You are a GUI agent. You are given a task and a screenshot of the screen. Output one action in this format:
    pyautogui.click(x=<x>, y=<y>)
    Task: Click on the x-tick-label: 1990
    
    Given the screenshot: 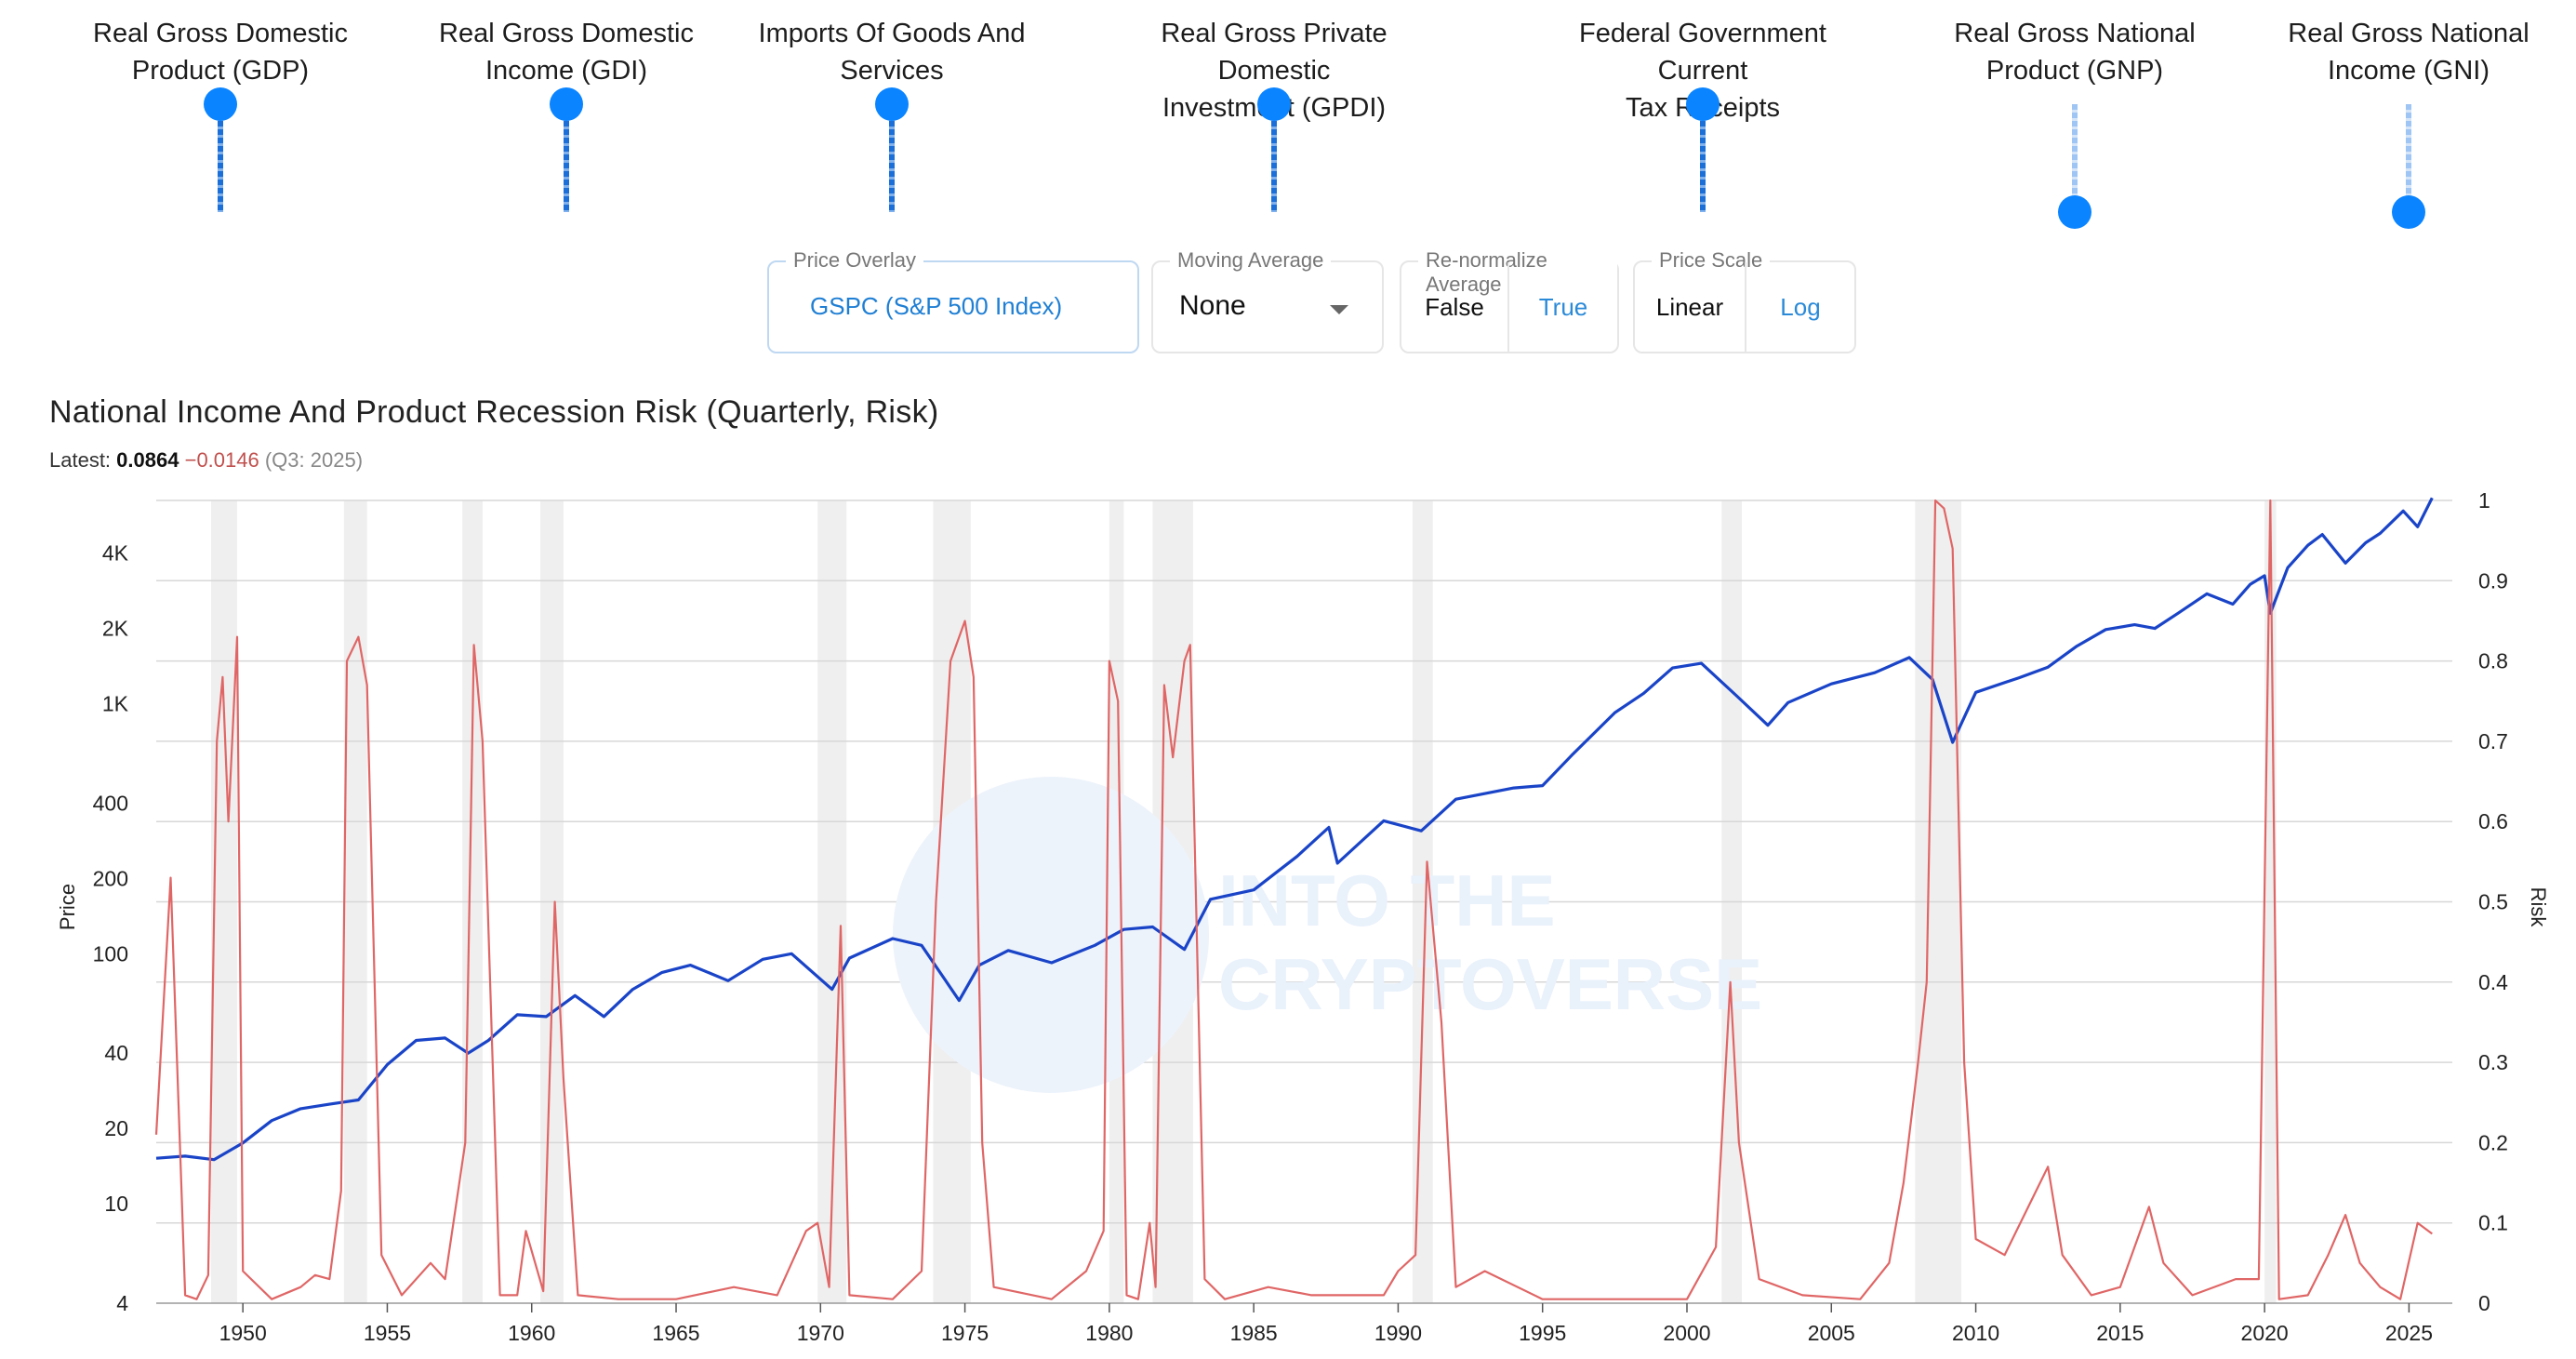 What is the action you would take?
    pyautogui.click(x=1398, y=1333)
    